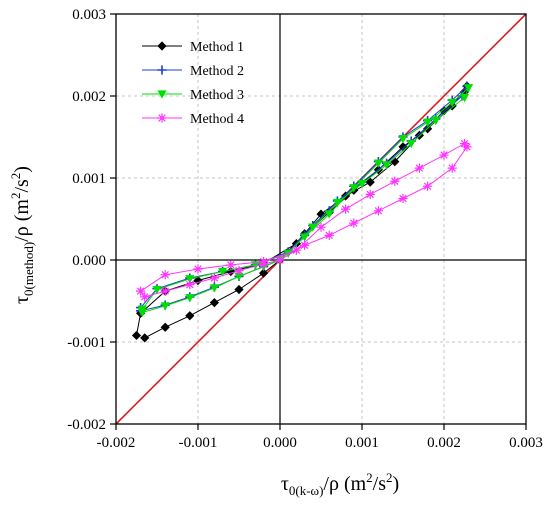 Image resolution: width=550 pixels, height=505 pixels. What do you see at coordinates (217, 95) in the screenshot?
I see `legend-label: Method 3` at bounding box center [217, 95].